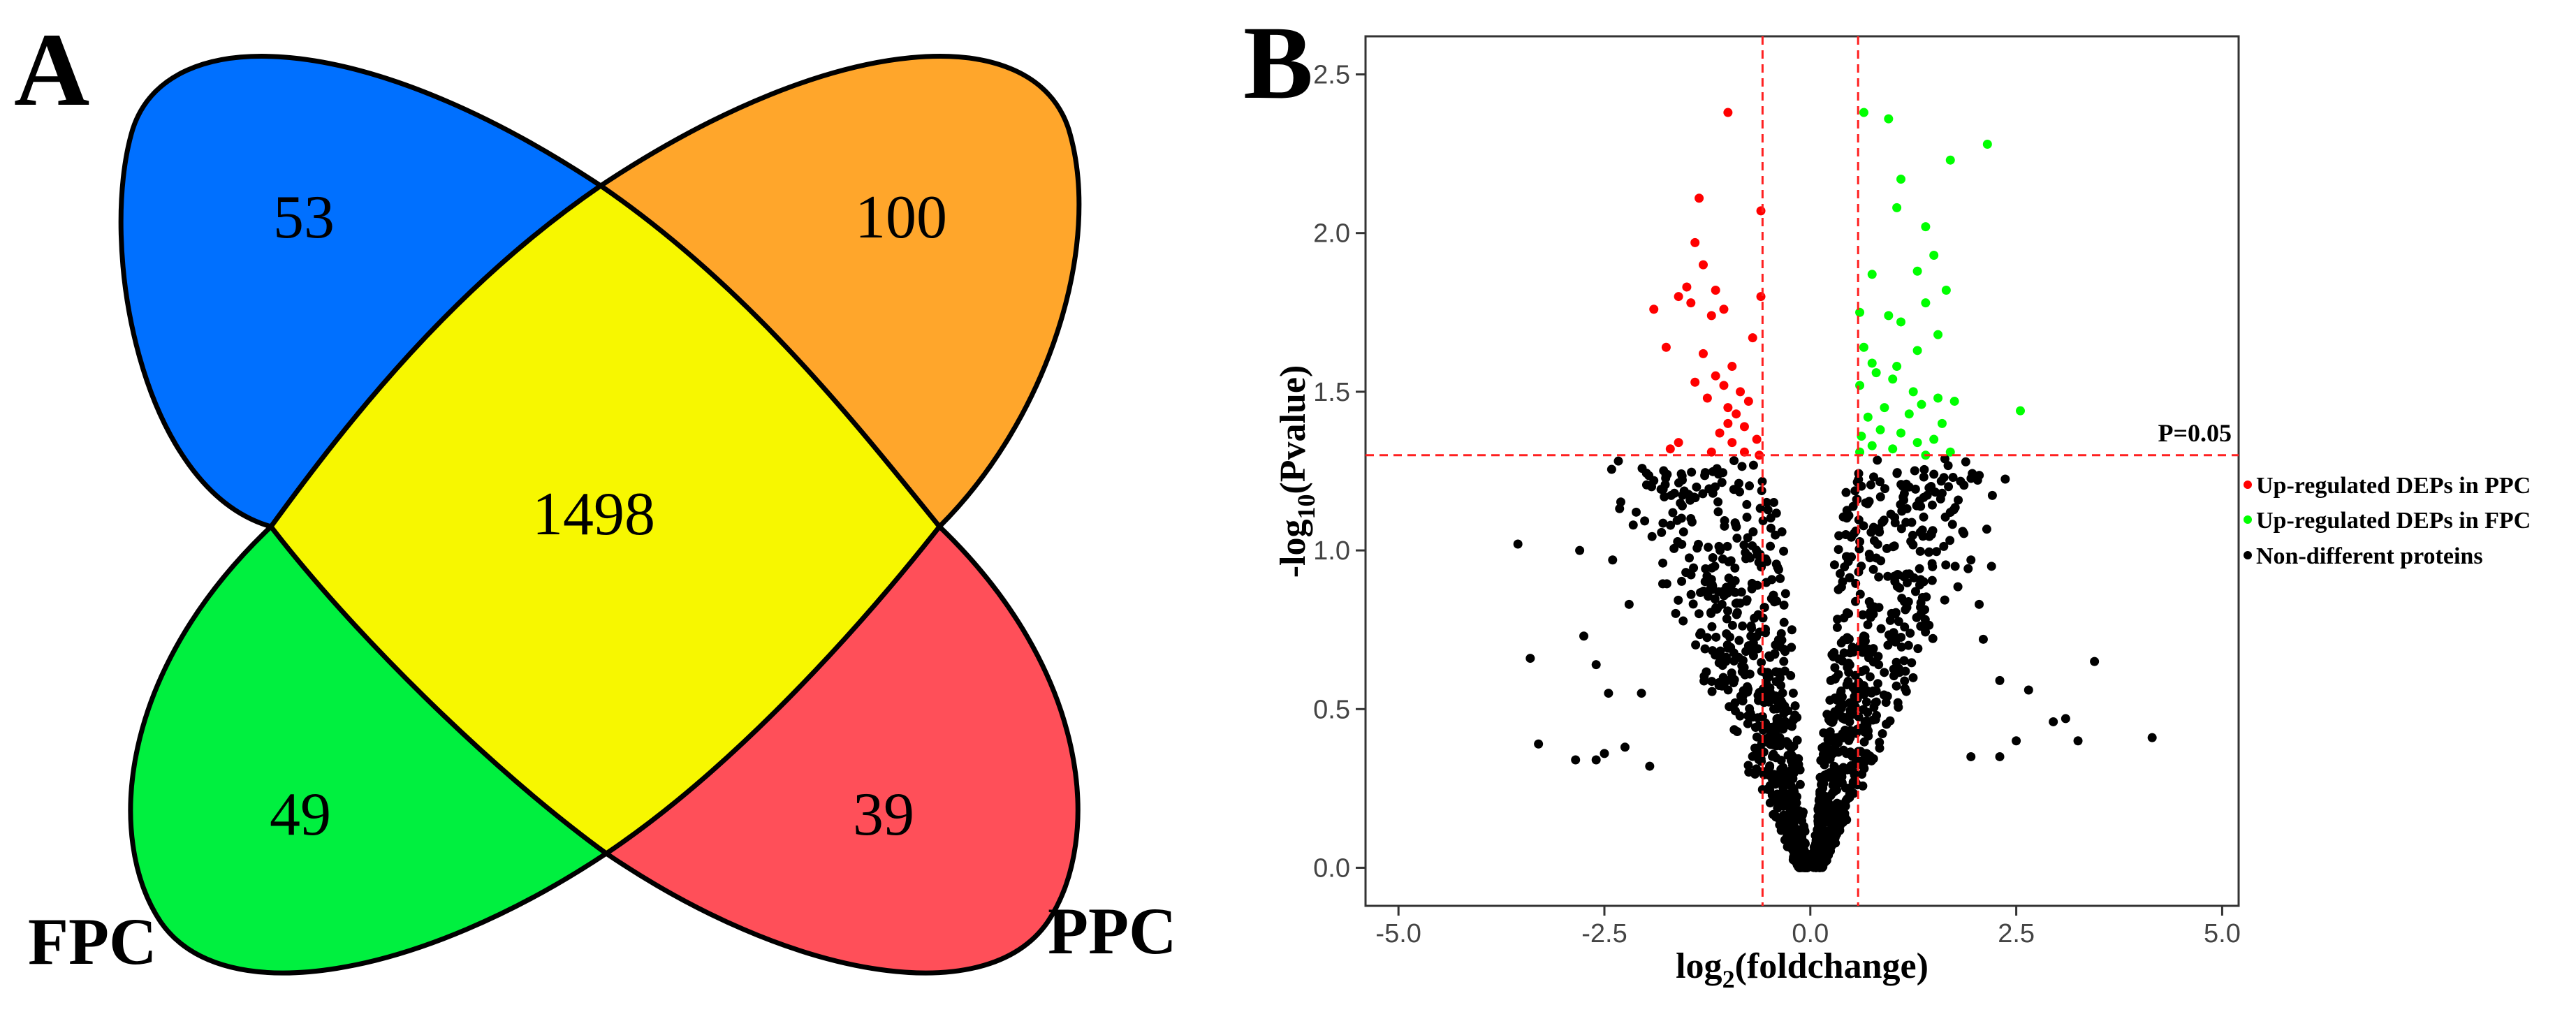 Image resolution: width=2576 pixels, height=1012 pixels. Describe the element at coordinates (51, 70) in the screenshot. I see `panel-a-letter: A` at that location.